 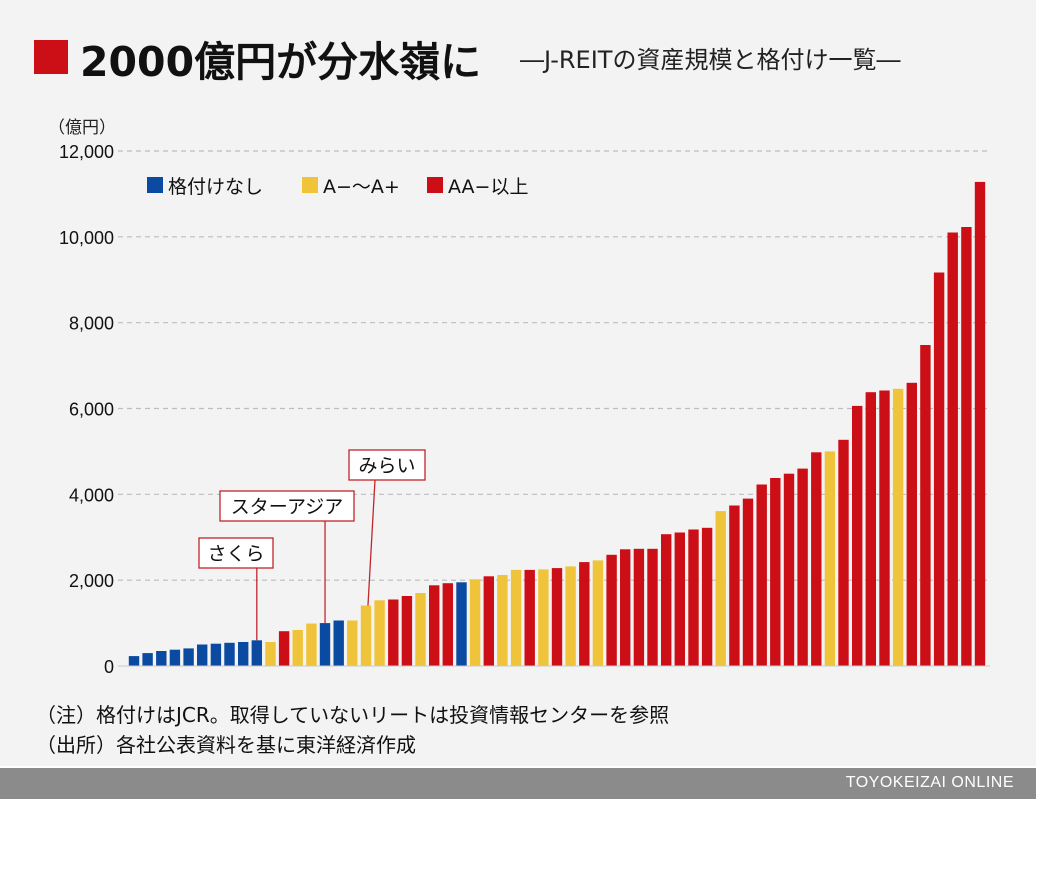 What do you see at coordinates (82, 128) in the screenshot?
I see `y-axis-unit-label: （億円）` at bounding box center [82, 128].